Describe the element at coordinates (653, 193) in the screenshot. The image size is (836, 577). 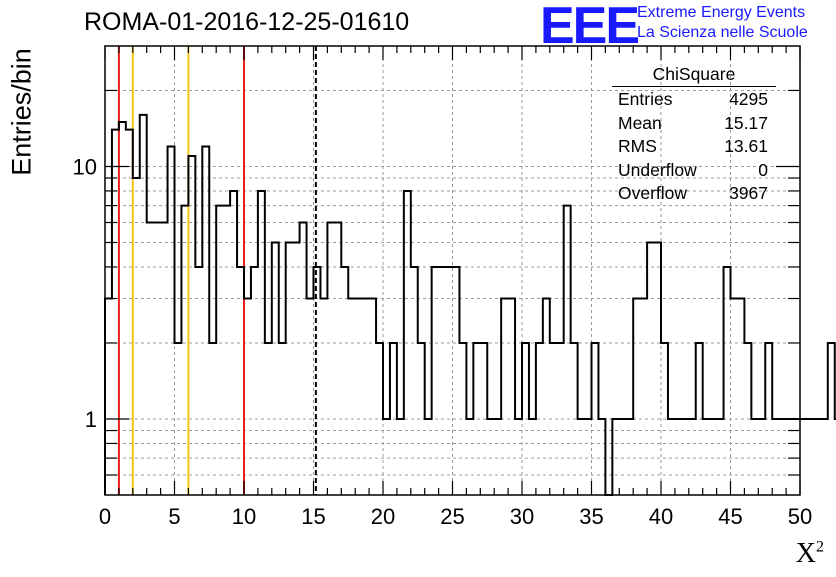
I see `stats-label: Overflow` at that location.